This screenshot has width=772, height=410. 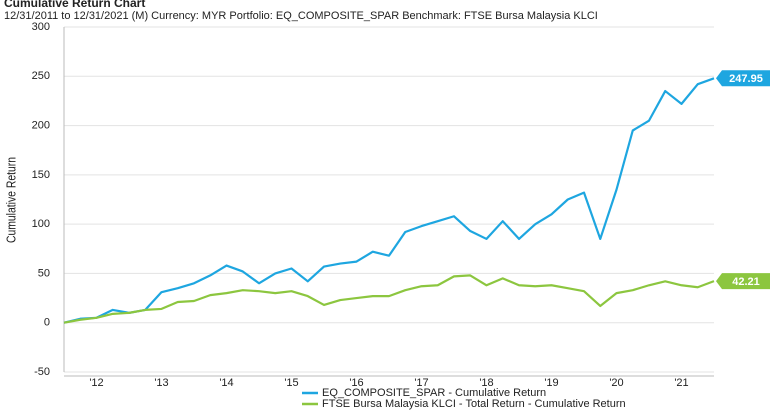 I want to click on x-tick-label: '21, so click(x=681, y=383).